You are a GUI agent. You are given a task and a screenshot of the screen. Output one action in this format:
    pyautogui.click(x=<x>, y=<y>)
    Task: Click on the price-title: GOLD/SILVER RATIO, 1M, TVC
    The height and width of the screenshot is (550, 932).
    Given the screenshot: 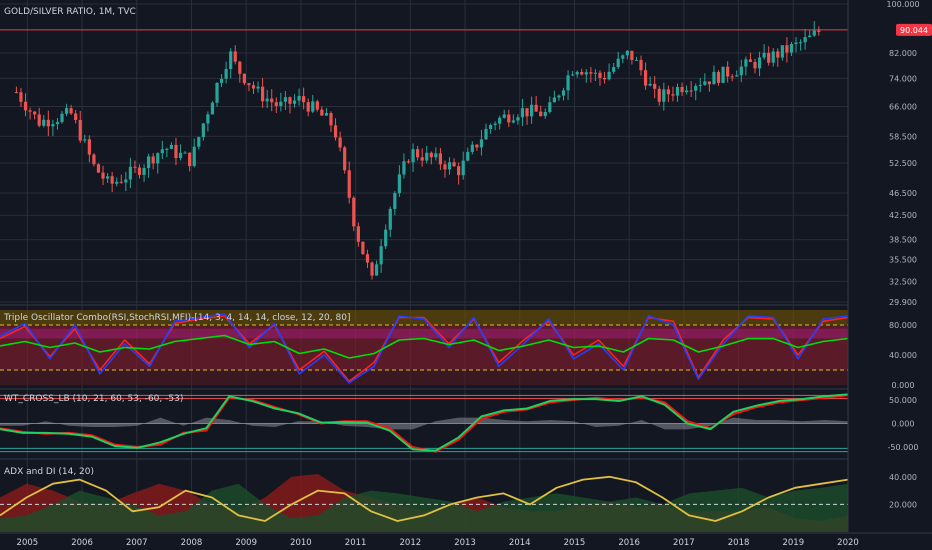 What is the action you would take?
    pyautogui.click(x=70, y=12)
    